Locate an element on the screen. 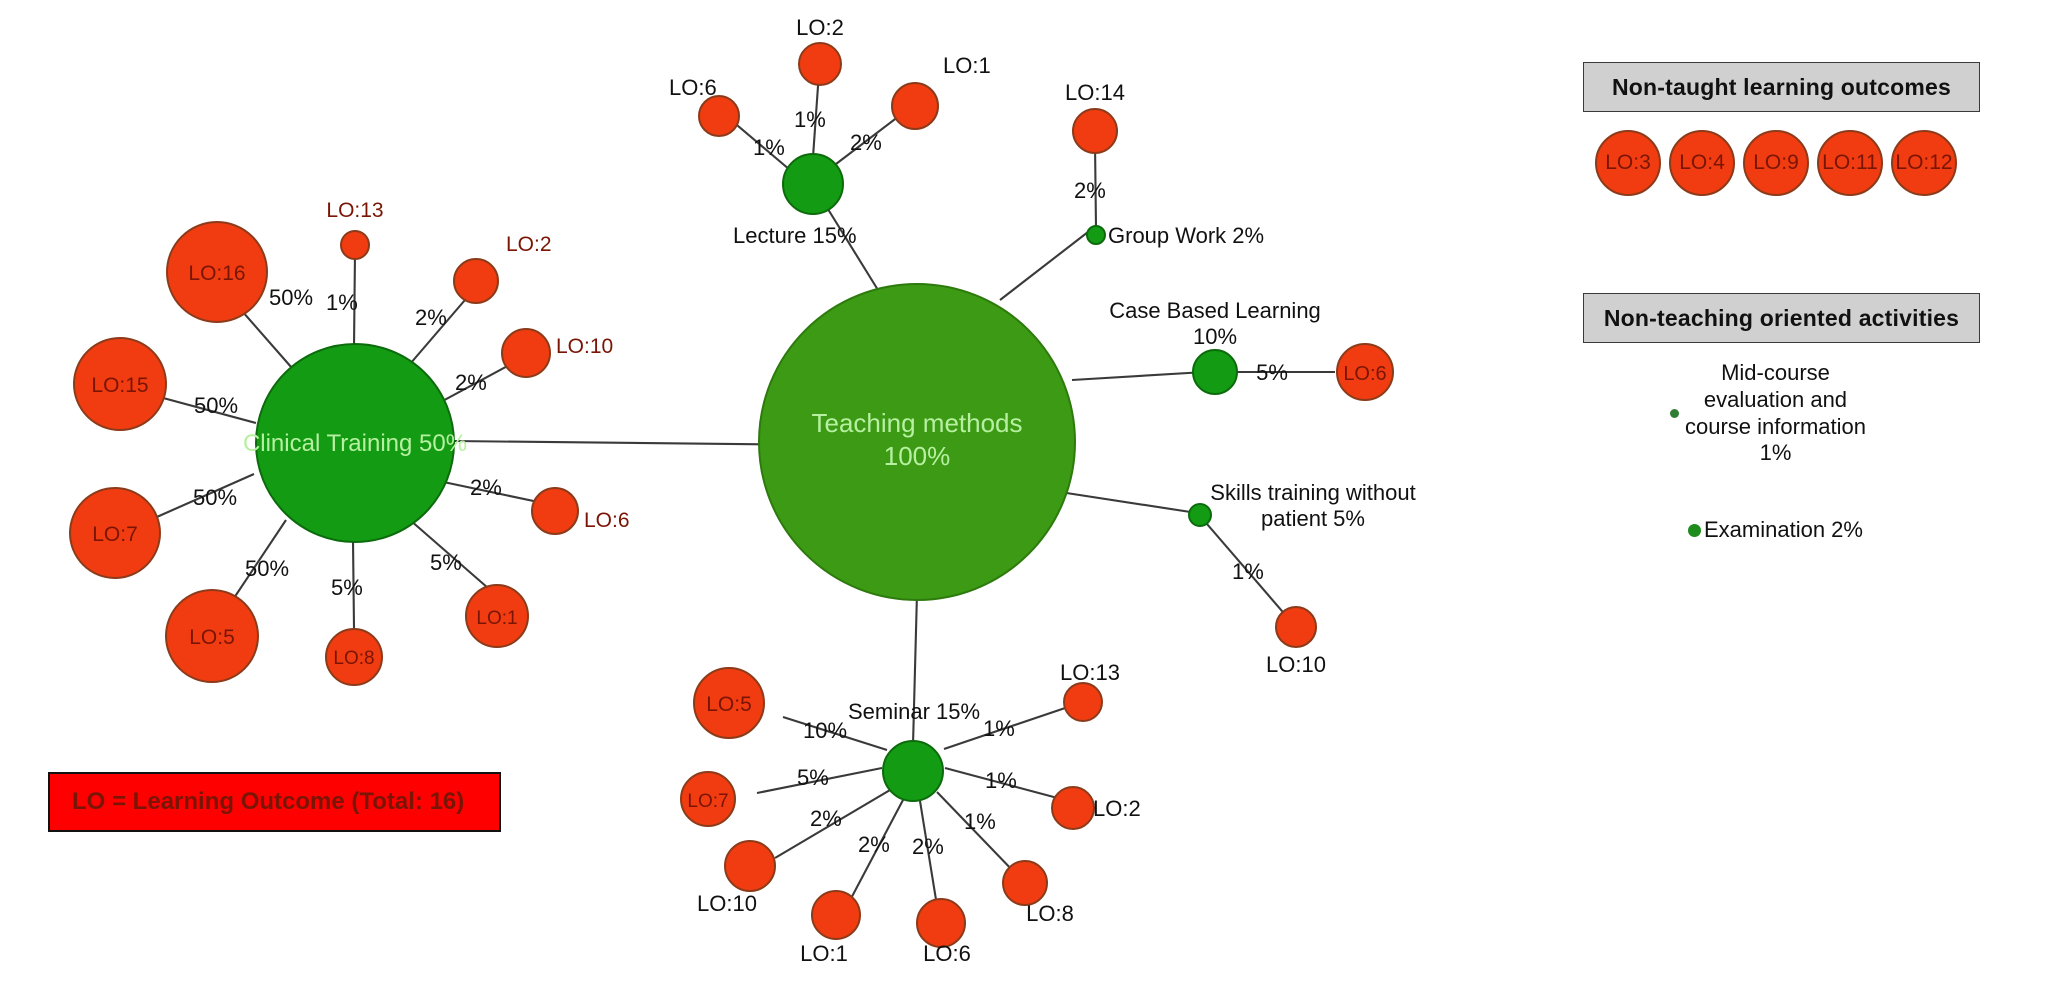  seminar-edges is located at coordinates (915, 808).